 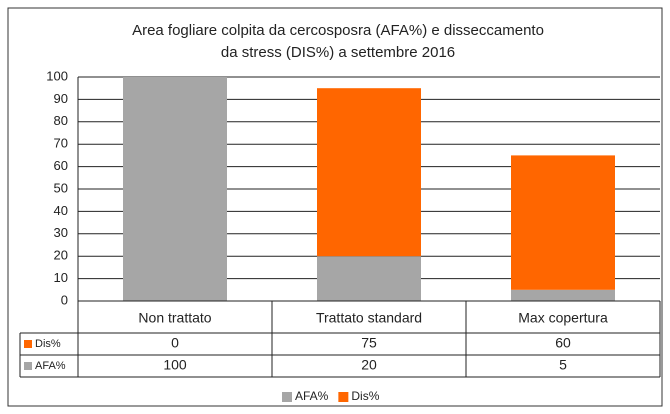 I want to click on y-tick-label: 40, so click(x=61, y=210).